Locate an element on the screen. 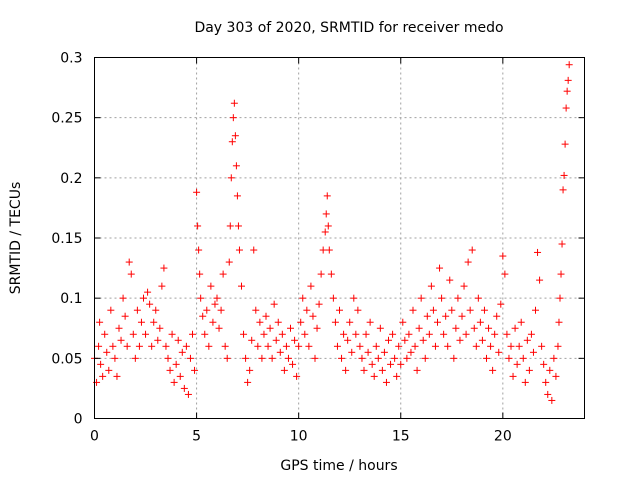 The height and width of the screenshot is (480, 640). x-tick-label: 0 is located at coordinates (94, 437).